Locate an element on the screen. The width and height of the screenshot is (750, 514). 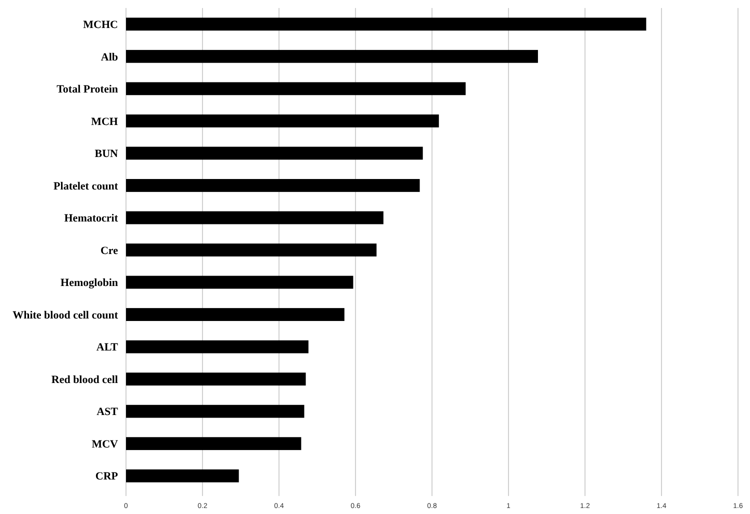
y-tick-label: BUN is located at coordinates (106, 154).